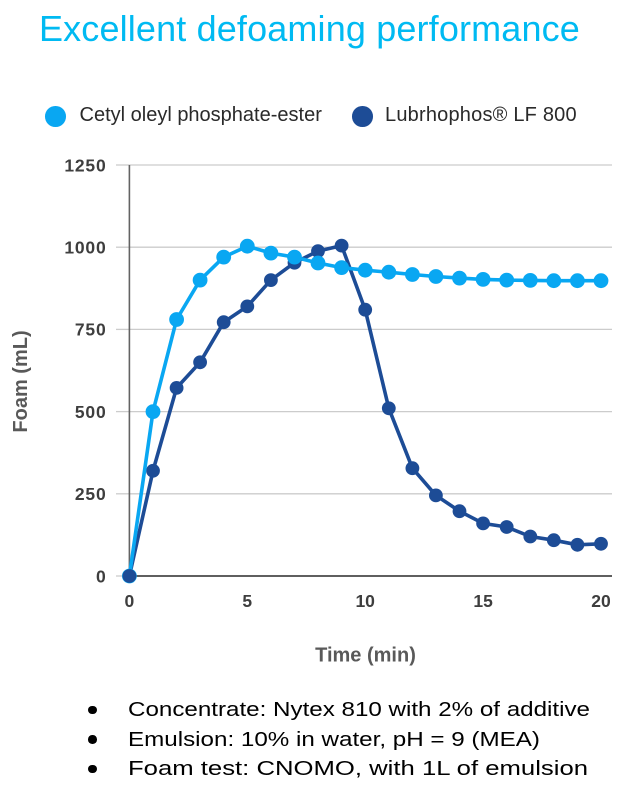 Image resolution: width=636 pixels, height=802 pixels. I want to click on svg-text: 750, so click(91, 330).